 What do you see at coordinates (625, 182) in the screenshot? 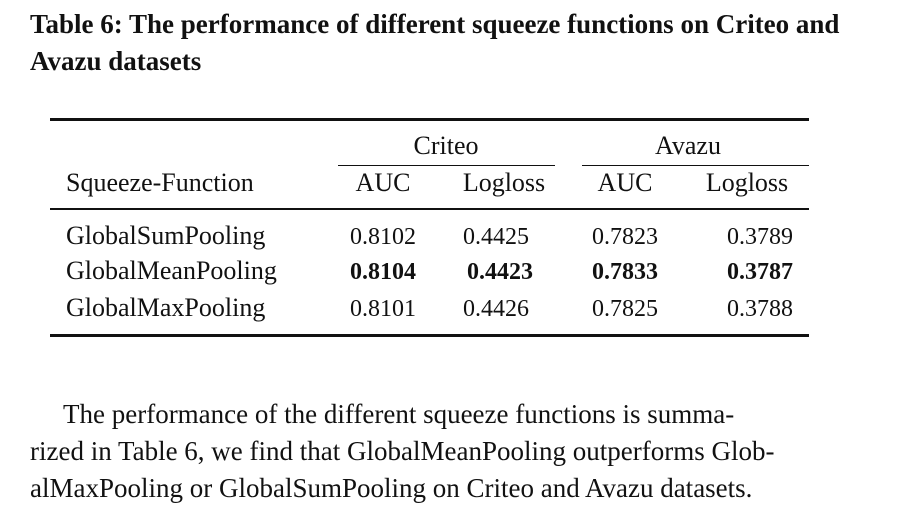
I see `column-header-avazu-auc: AUC` at bounding box center [625, 182].